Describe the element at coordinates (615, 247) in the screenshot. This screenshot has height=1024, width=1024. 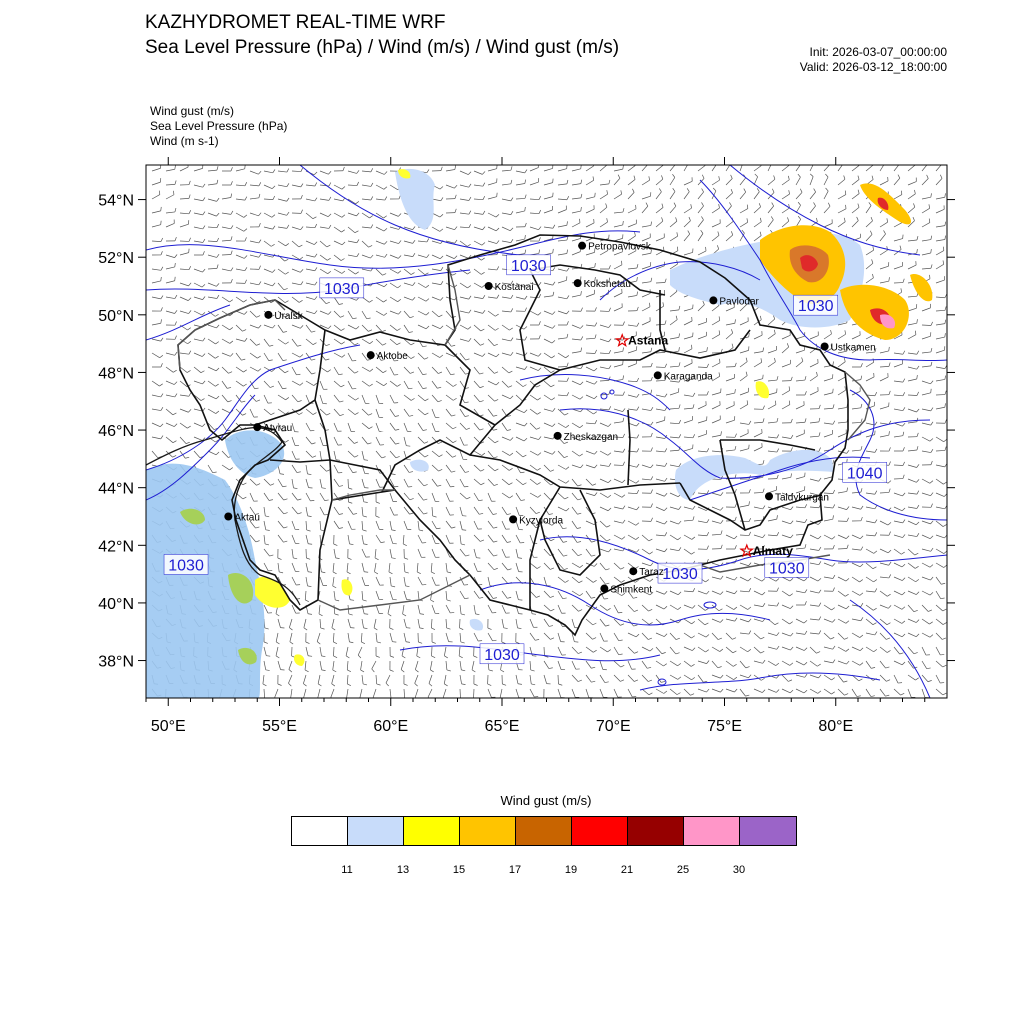
I see `city-petropavlovsk: Petropavlovsk` at that location.